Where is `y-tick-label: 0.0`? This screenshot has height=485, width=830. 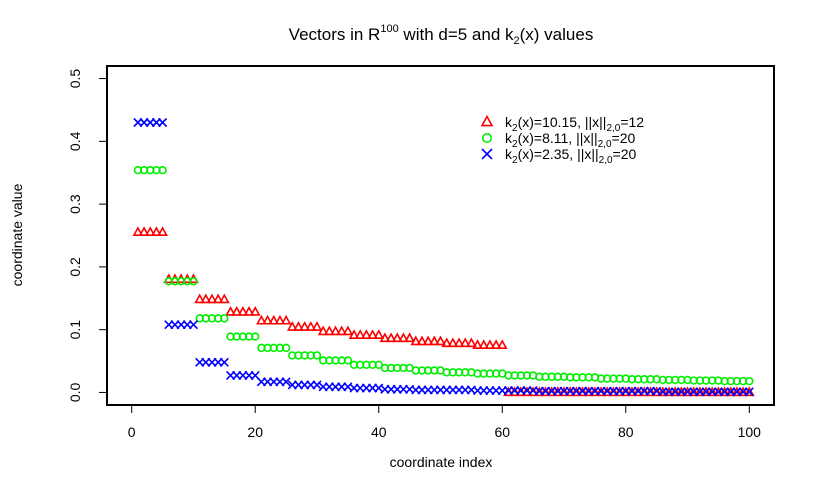
y-tick-label: 0.0 is located at coordinates (75, 393).